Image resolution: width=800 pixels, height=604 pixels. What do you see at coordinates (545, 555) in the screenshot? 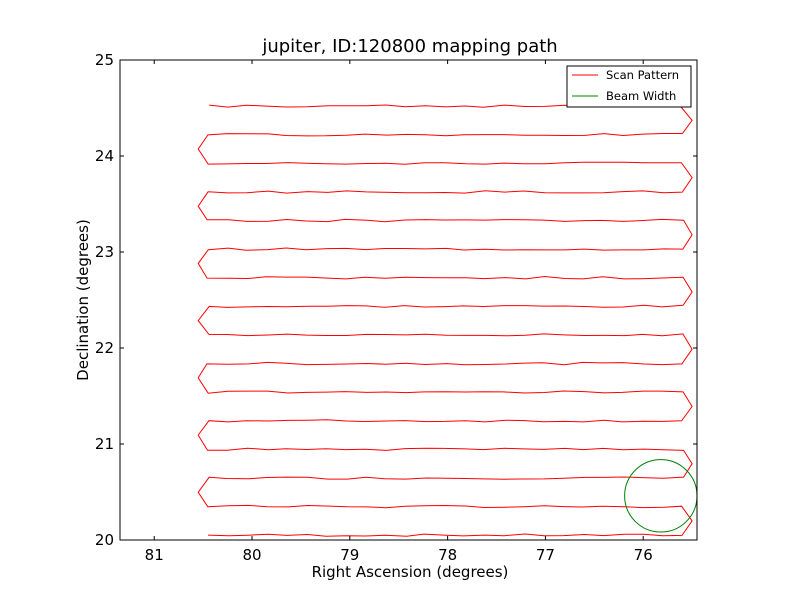
I see `x-tick-label: 77` at bounding box center [545, 555].